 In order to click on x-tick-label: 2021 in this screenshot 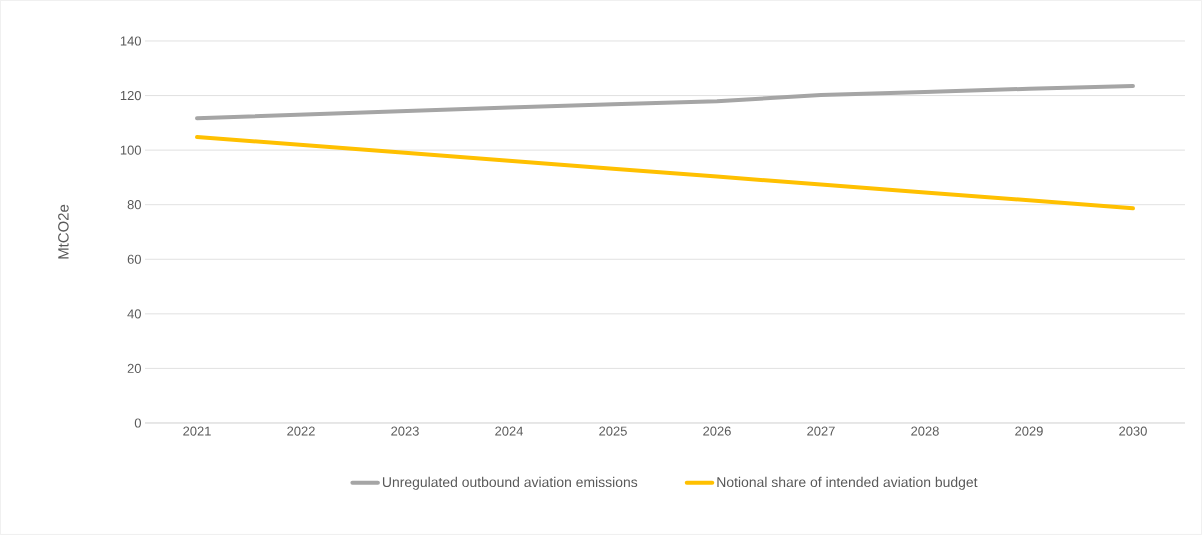, I will do `click(197, 431)`.